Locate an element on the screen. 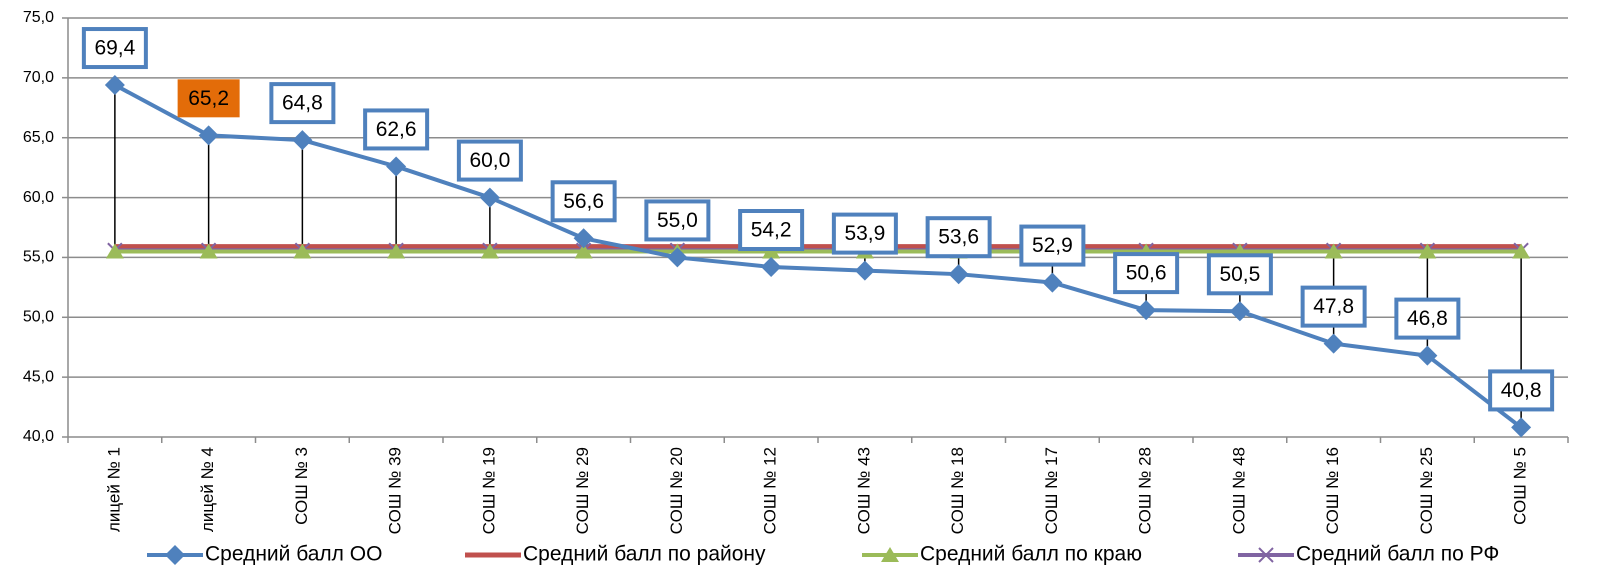 The height and width of the screenshot is (580, 1597). x-tick-label: СОШ № 19 is located at coordinates (488, 490).